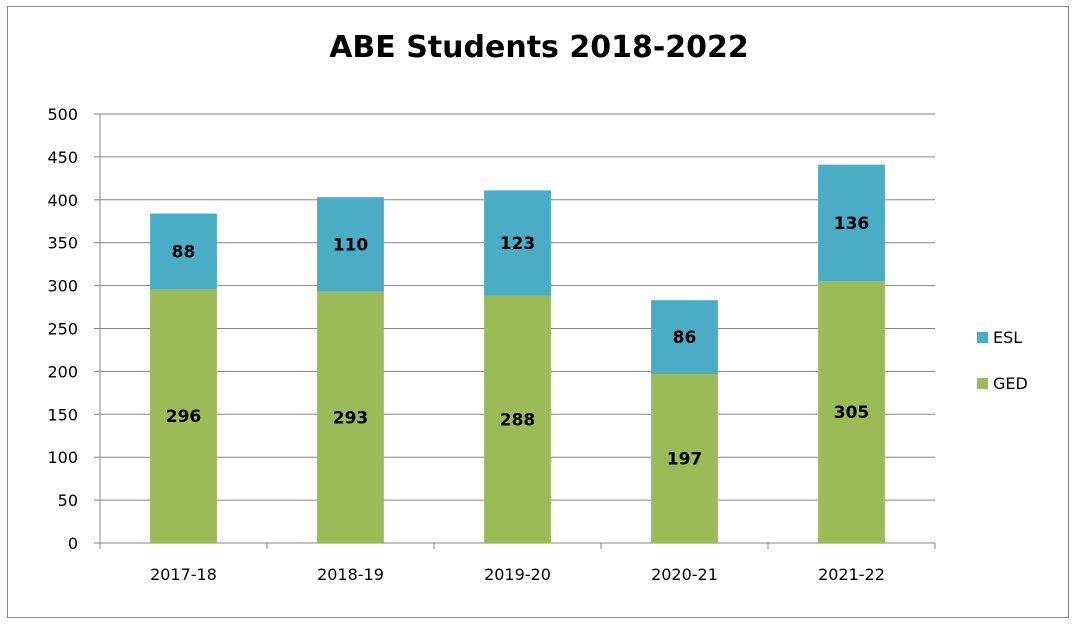  Describe the element at coordinates (1010, 383) in the screenshot. I see `legend-label-ged: GED` at that location.